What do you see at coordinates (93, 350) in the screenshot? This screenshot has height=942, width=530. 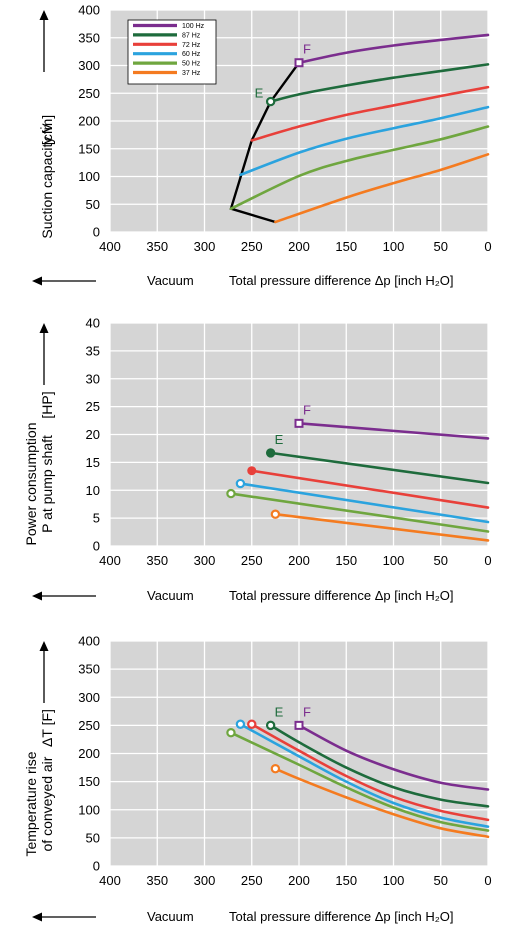 I see `y-tick-label: 35` at bounding box center [93, 350].